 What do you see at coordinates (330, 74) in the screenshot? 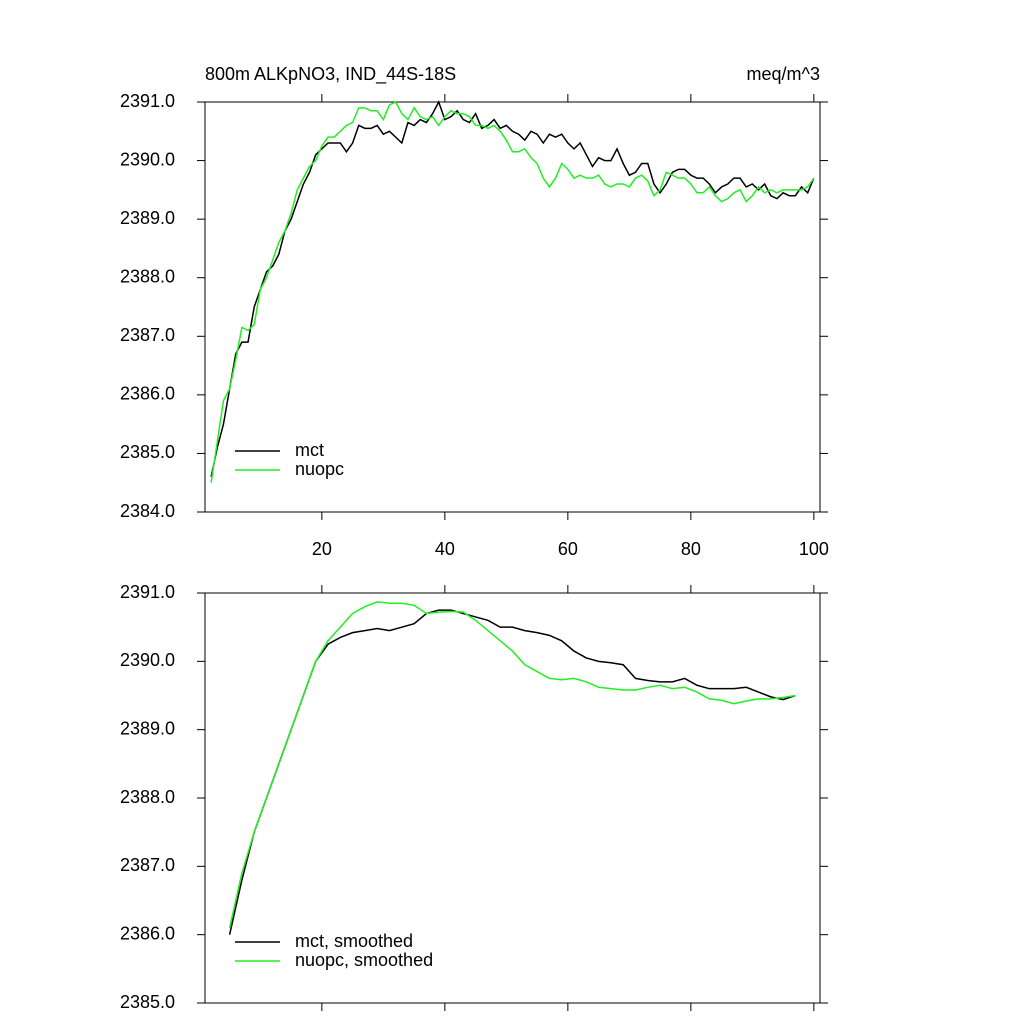
I see `chart-title: 800m ALKpNO3, IND_44S-18S` at bounding box center [330, 74].